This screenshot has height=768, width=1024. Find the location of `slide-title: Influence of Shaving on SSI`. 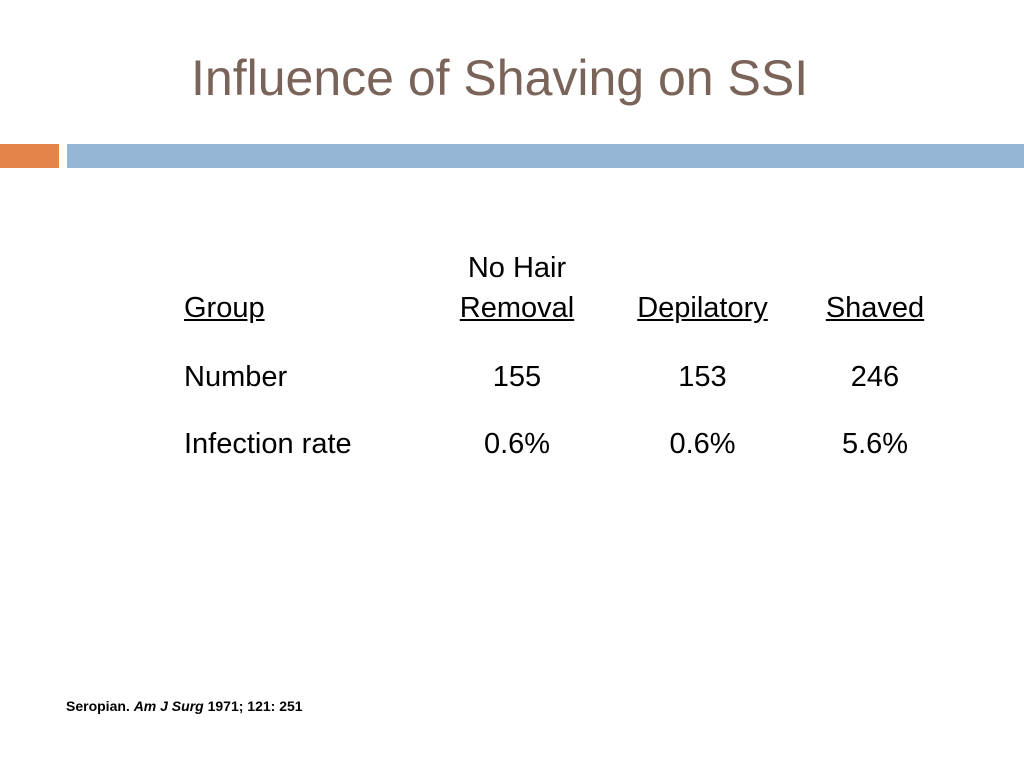

slide-title: Influence of Shaving on SSI is located at coordinates (500, 78).